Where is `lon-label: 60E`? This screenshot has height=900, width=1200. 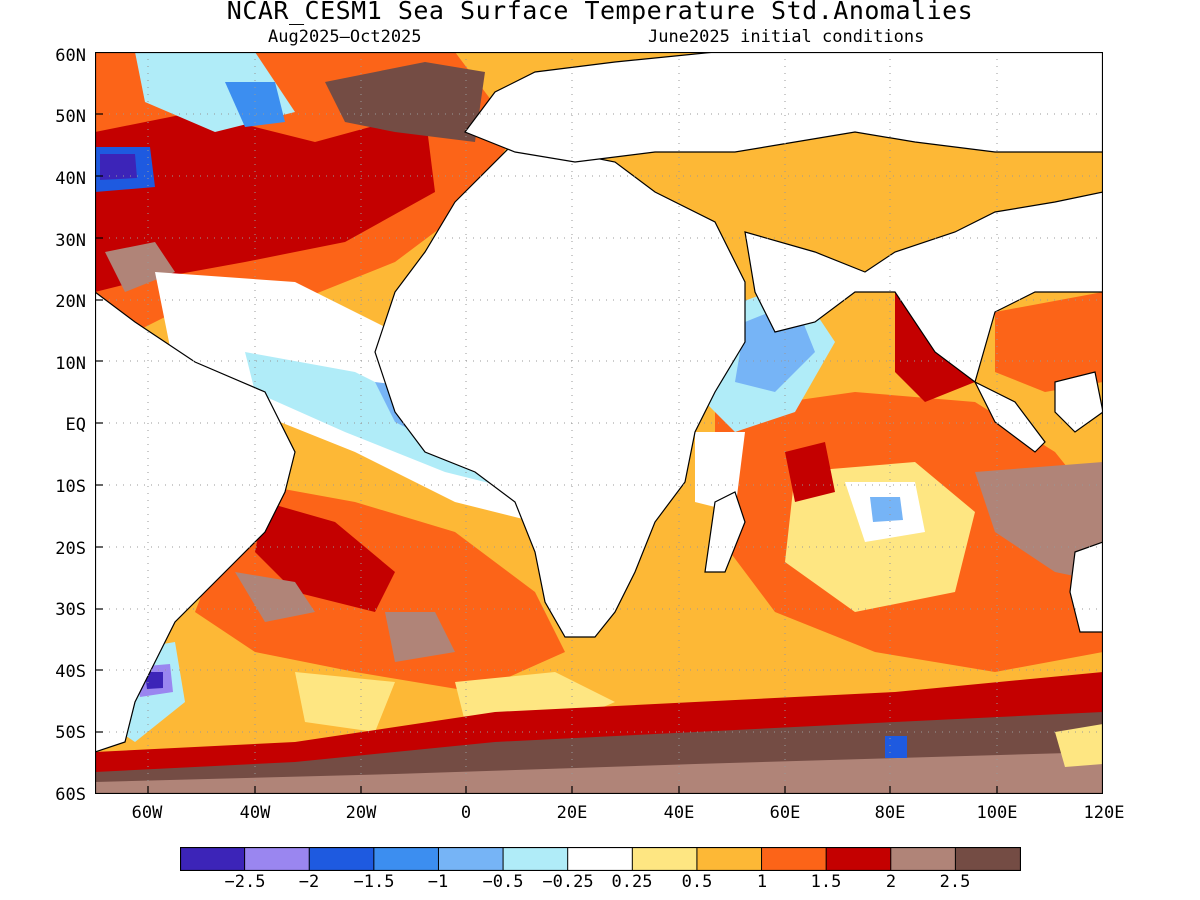
lon-label: 60E is located at coordinates (785, 813).